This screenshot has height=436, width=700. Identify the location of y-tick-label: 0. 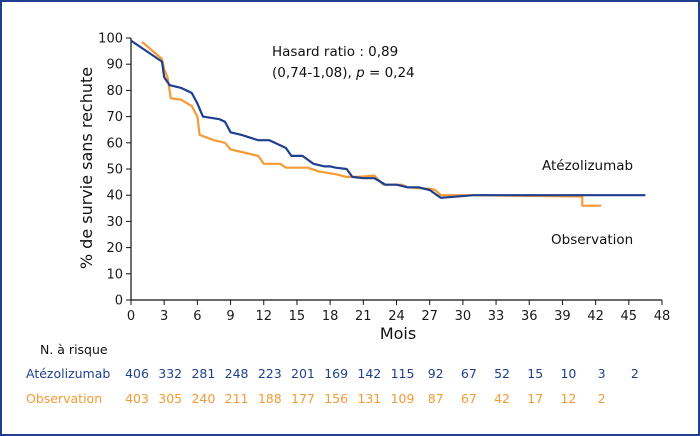
(119, 301).